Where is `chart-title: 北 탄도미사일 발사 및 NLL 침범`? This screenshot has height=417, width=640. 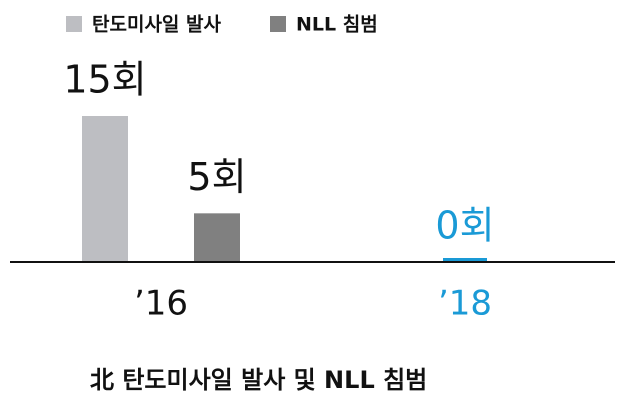 chart-title: 北 탄도미사일 발사 및 NLL 침범 is located at coordinates (258, 380).